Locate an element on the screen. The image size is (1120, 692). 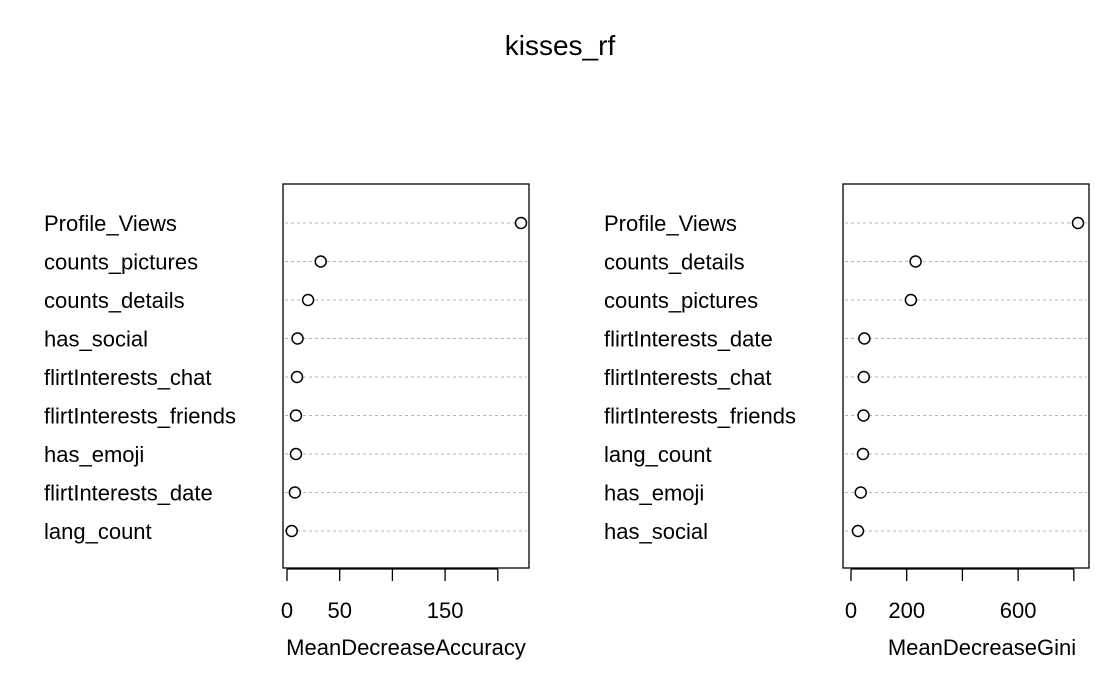
accuracy-row-label: has_emoji is located at coordinates (94, 454).